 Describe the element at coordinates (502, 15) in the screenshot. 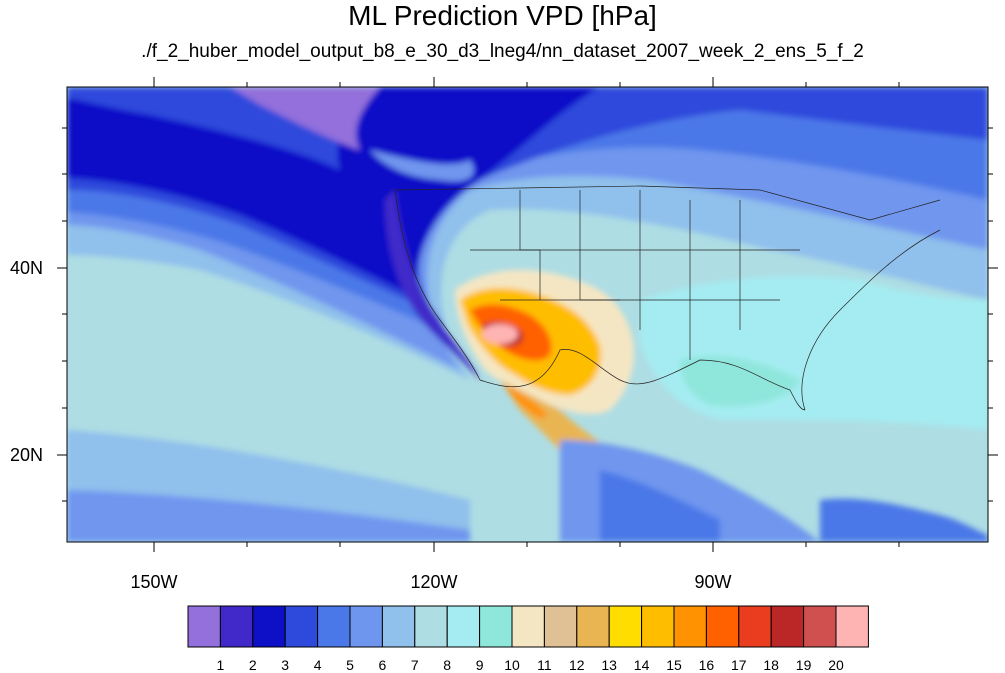

I see `map-title: ML Prediction VPD [hPa]` at that location.